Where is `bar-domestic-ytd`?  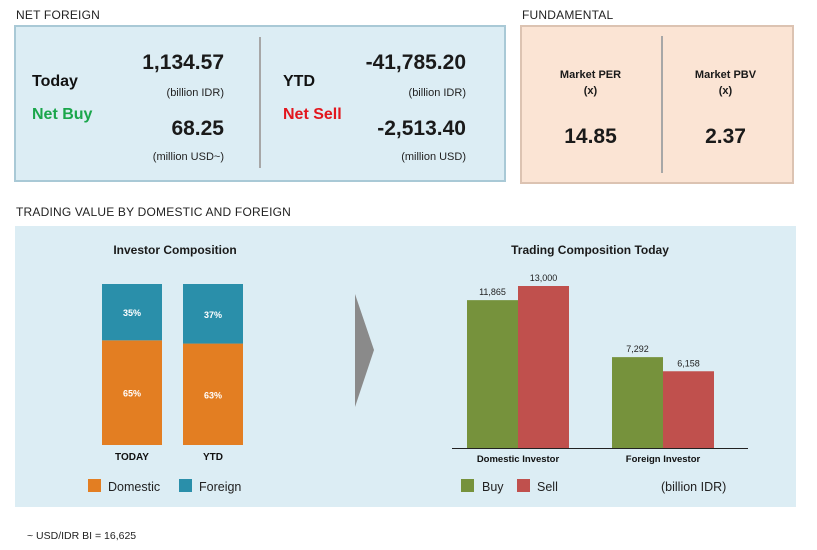 bar-domestic-ytd is located at coordinates (213, 394).